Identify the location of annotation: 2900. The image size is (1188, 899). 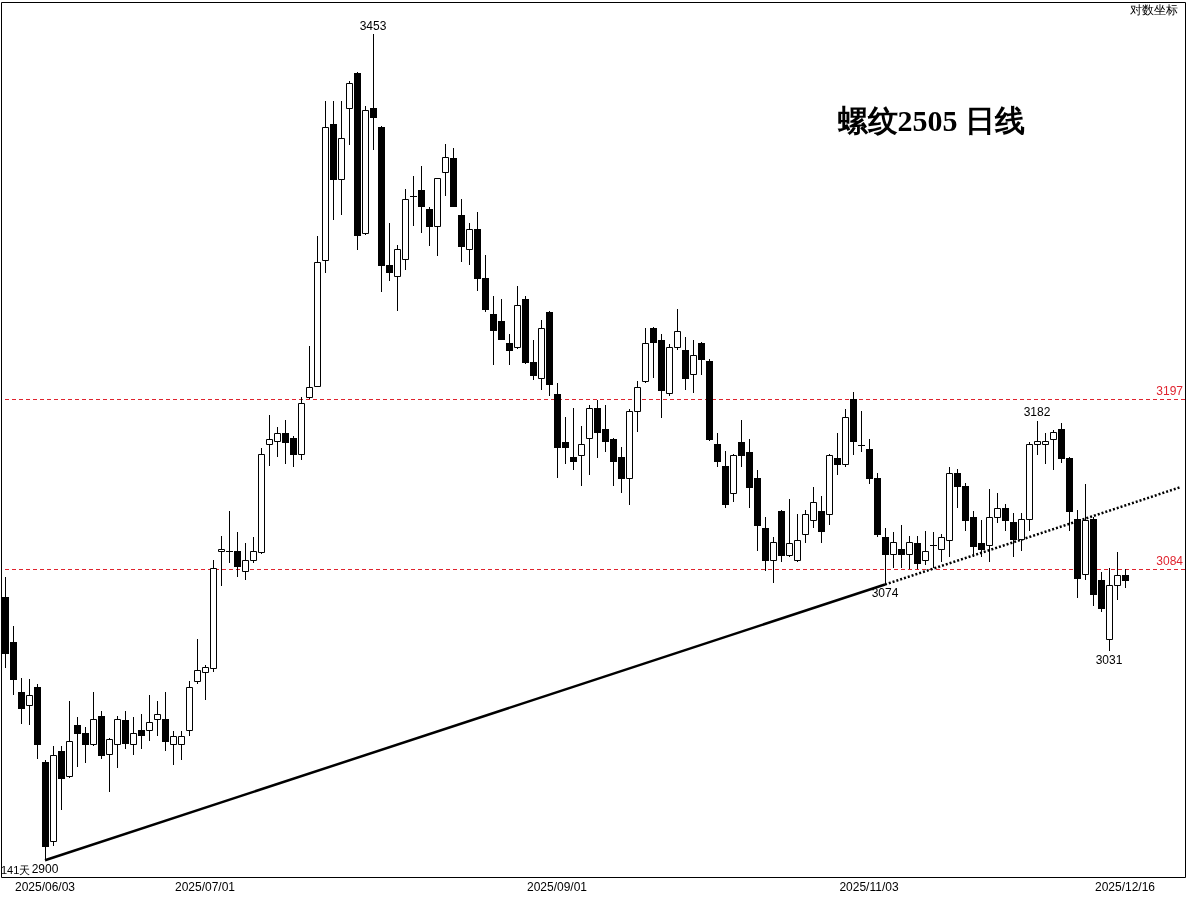
(45, 868).